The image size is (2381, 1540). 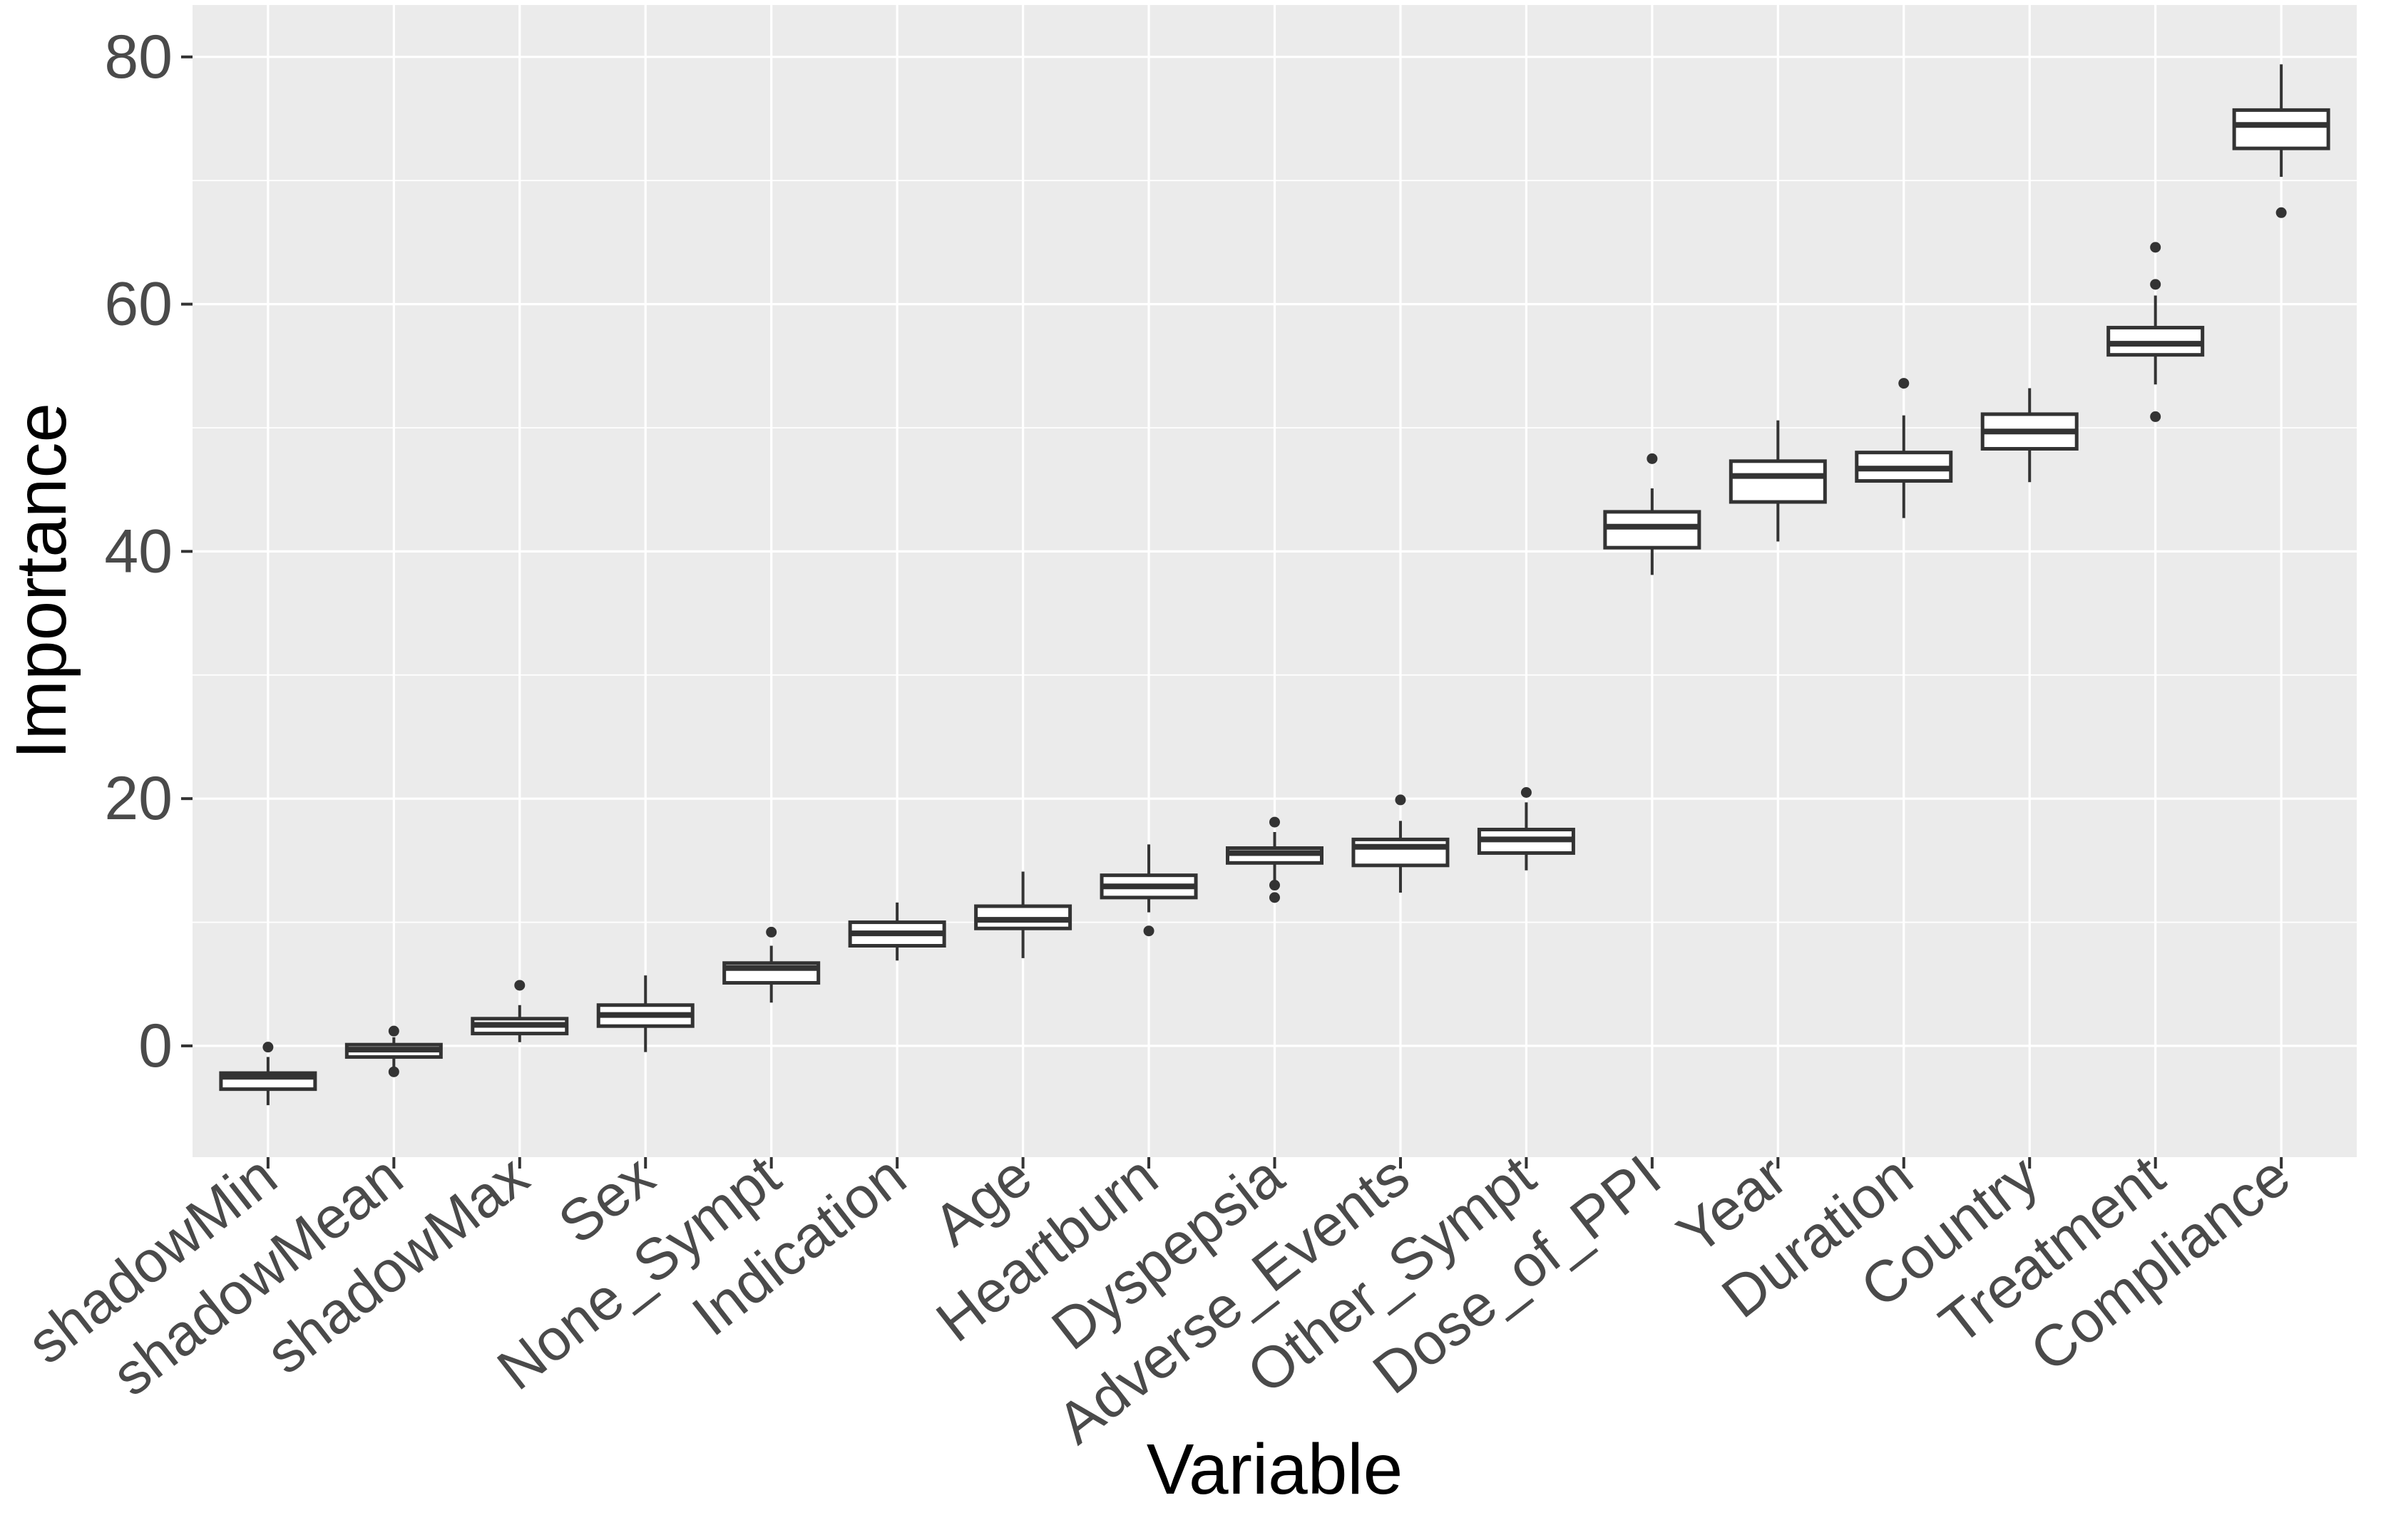 I want to click on boxplot-Age, so click(x=1023, y=914).